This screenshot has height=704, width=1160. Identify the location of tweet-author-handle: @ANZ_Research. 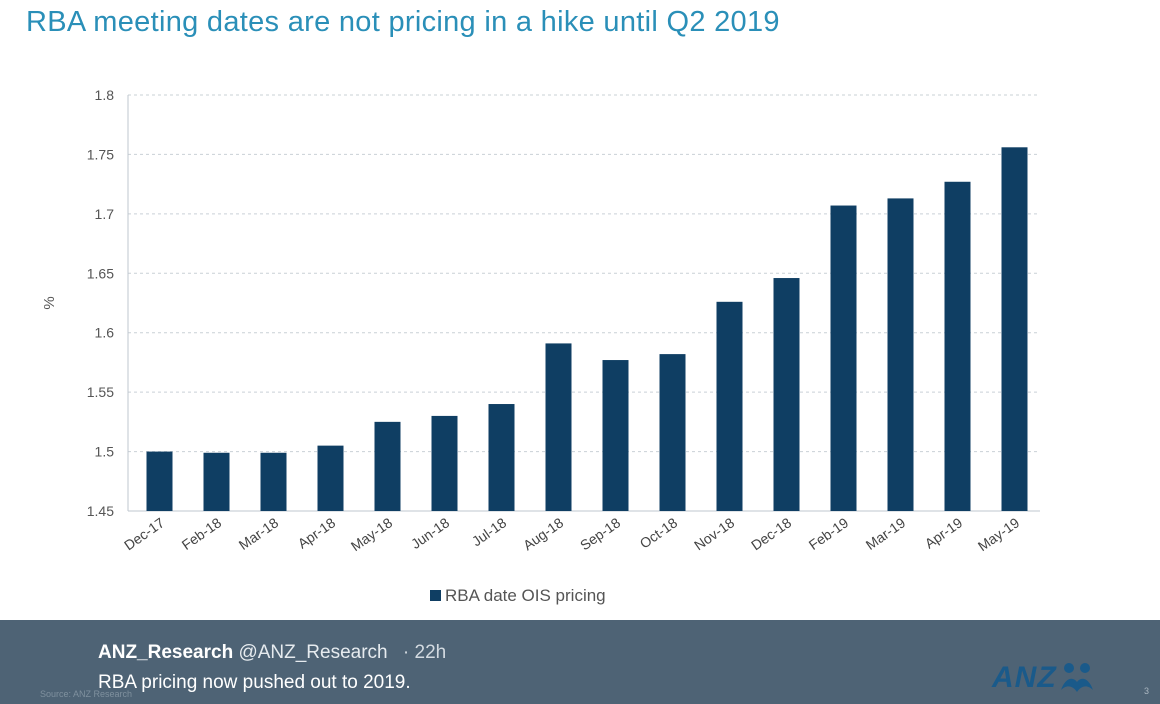
(313, 652).